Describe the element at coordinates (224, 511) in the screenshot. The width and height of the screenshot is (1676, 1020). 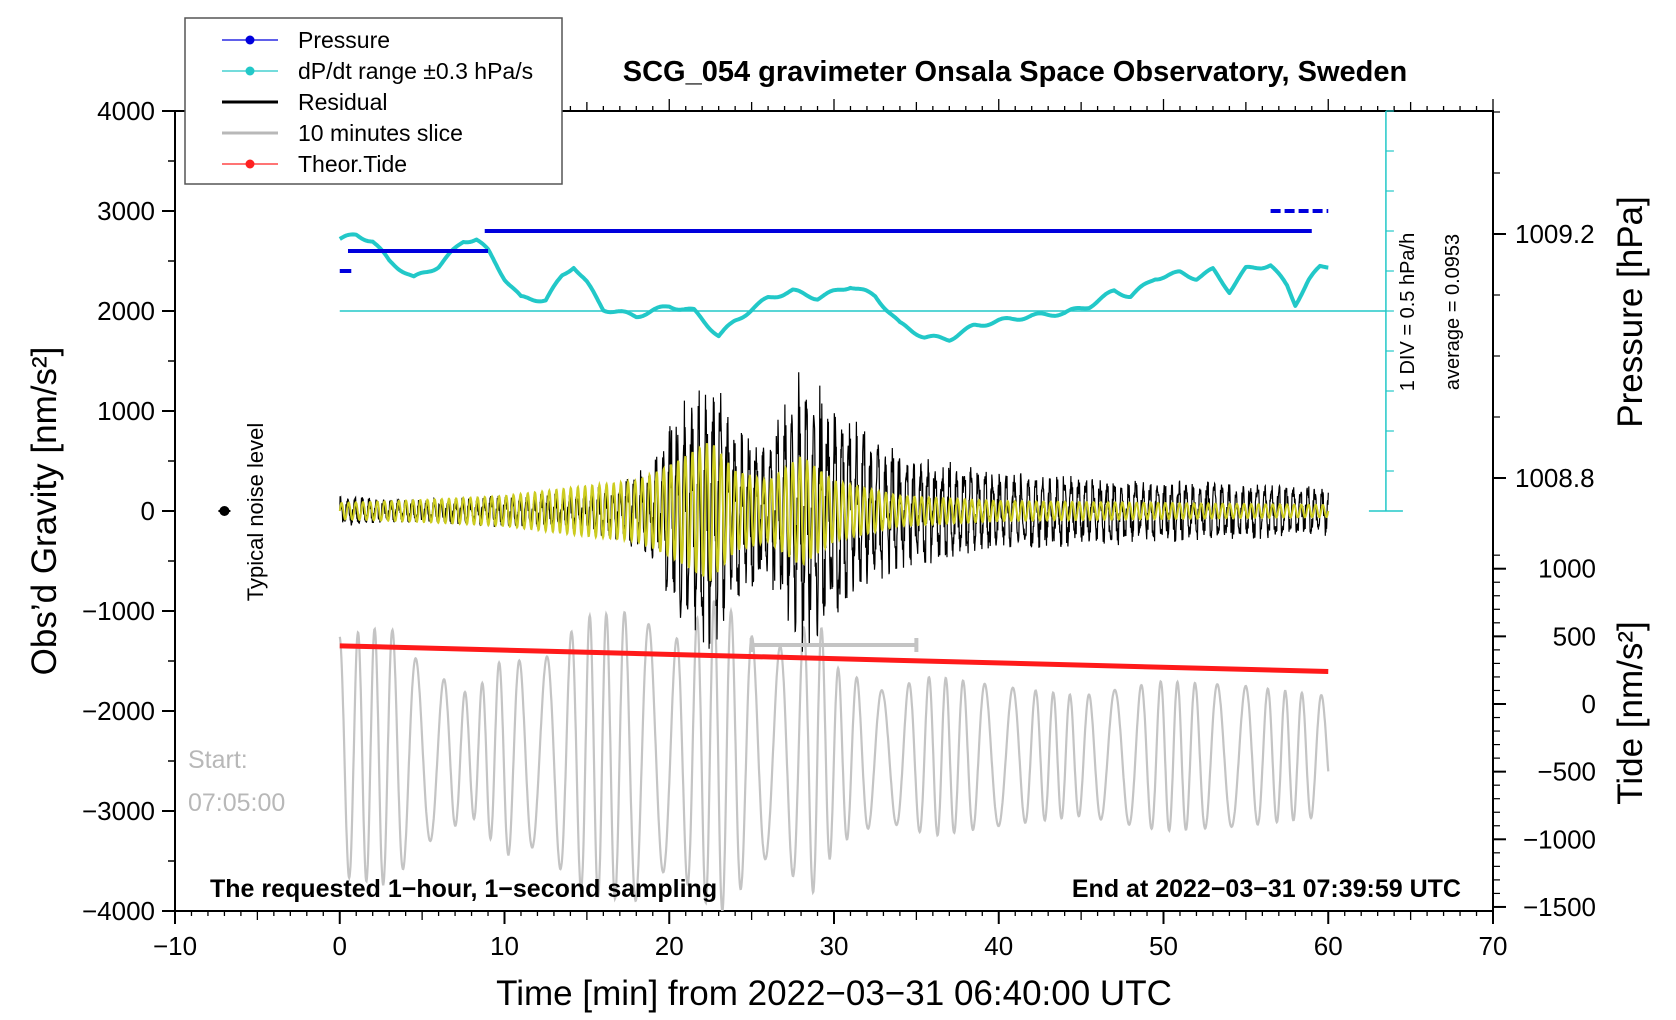
I see `noise-level-dot` at that location.